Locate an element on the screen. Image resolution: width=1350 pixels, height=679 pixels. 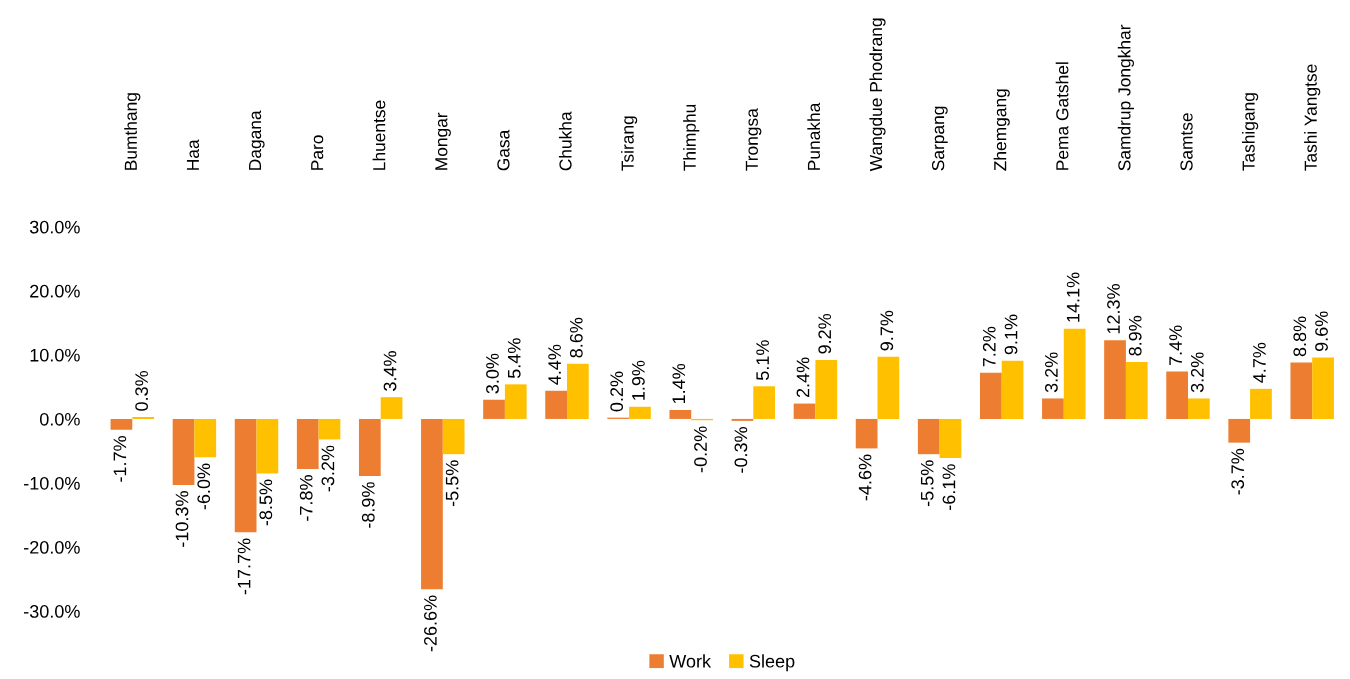
y-tick-label: 0.0% is located at coordinates (59, 419).